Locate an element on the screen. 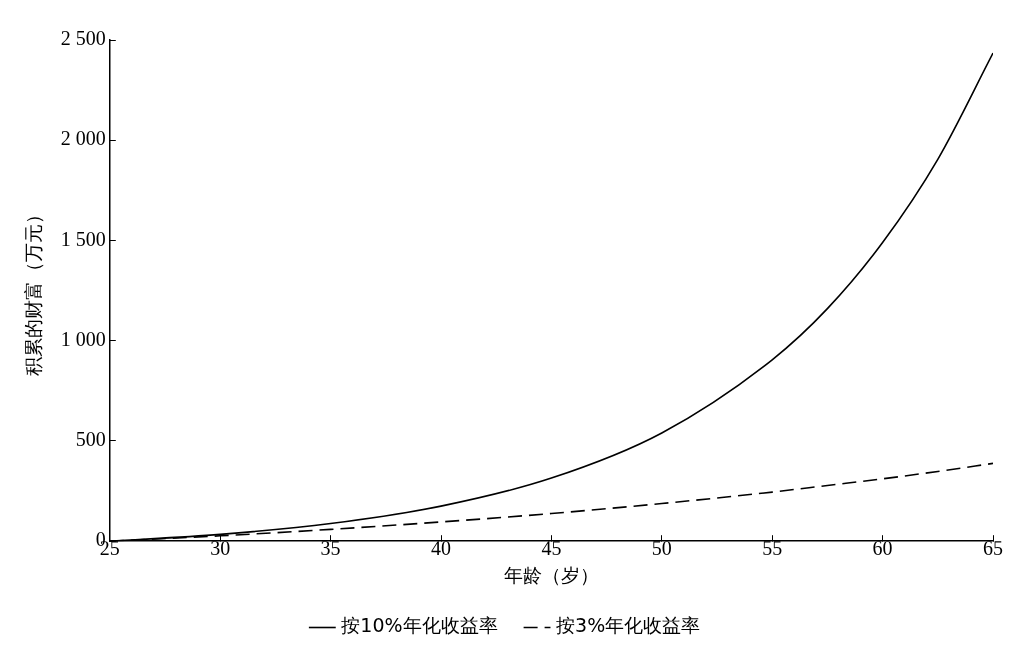  y-axis-title: 积累的财富（万元） is located at coordinates (33, 291).